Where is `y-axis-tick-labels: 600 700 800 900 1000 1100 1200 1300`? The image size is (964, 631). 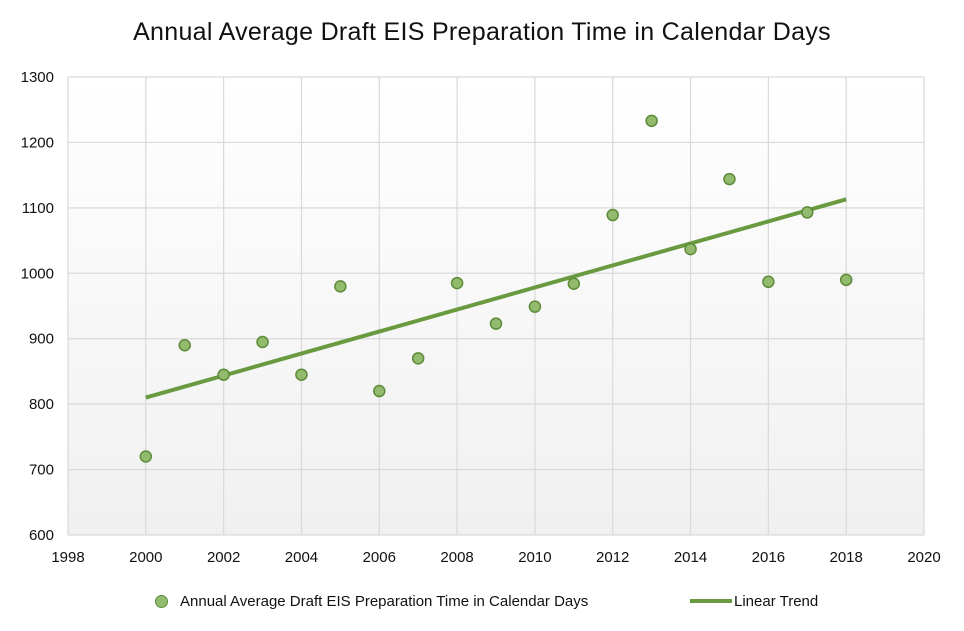 y-axis-tick-labels: 600 700 800 900 1000 1100 1200 1300 is located at coordinates (37, 306).